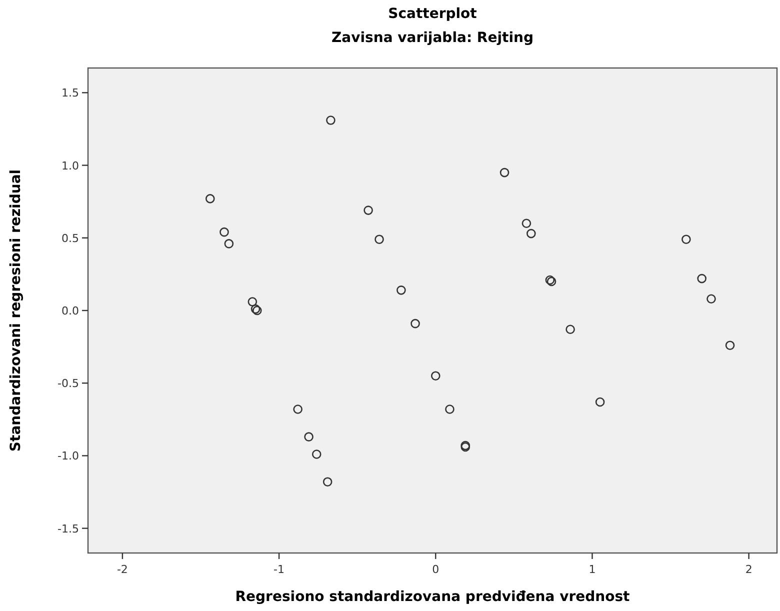 The image size is (780, 611). What do you see at coordinates (70, 165) in the screenshot?
I see `y-tick-label: 1.0` at bounding box center [70, 165].